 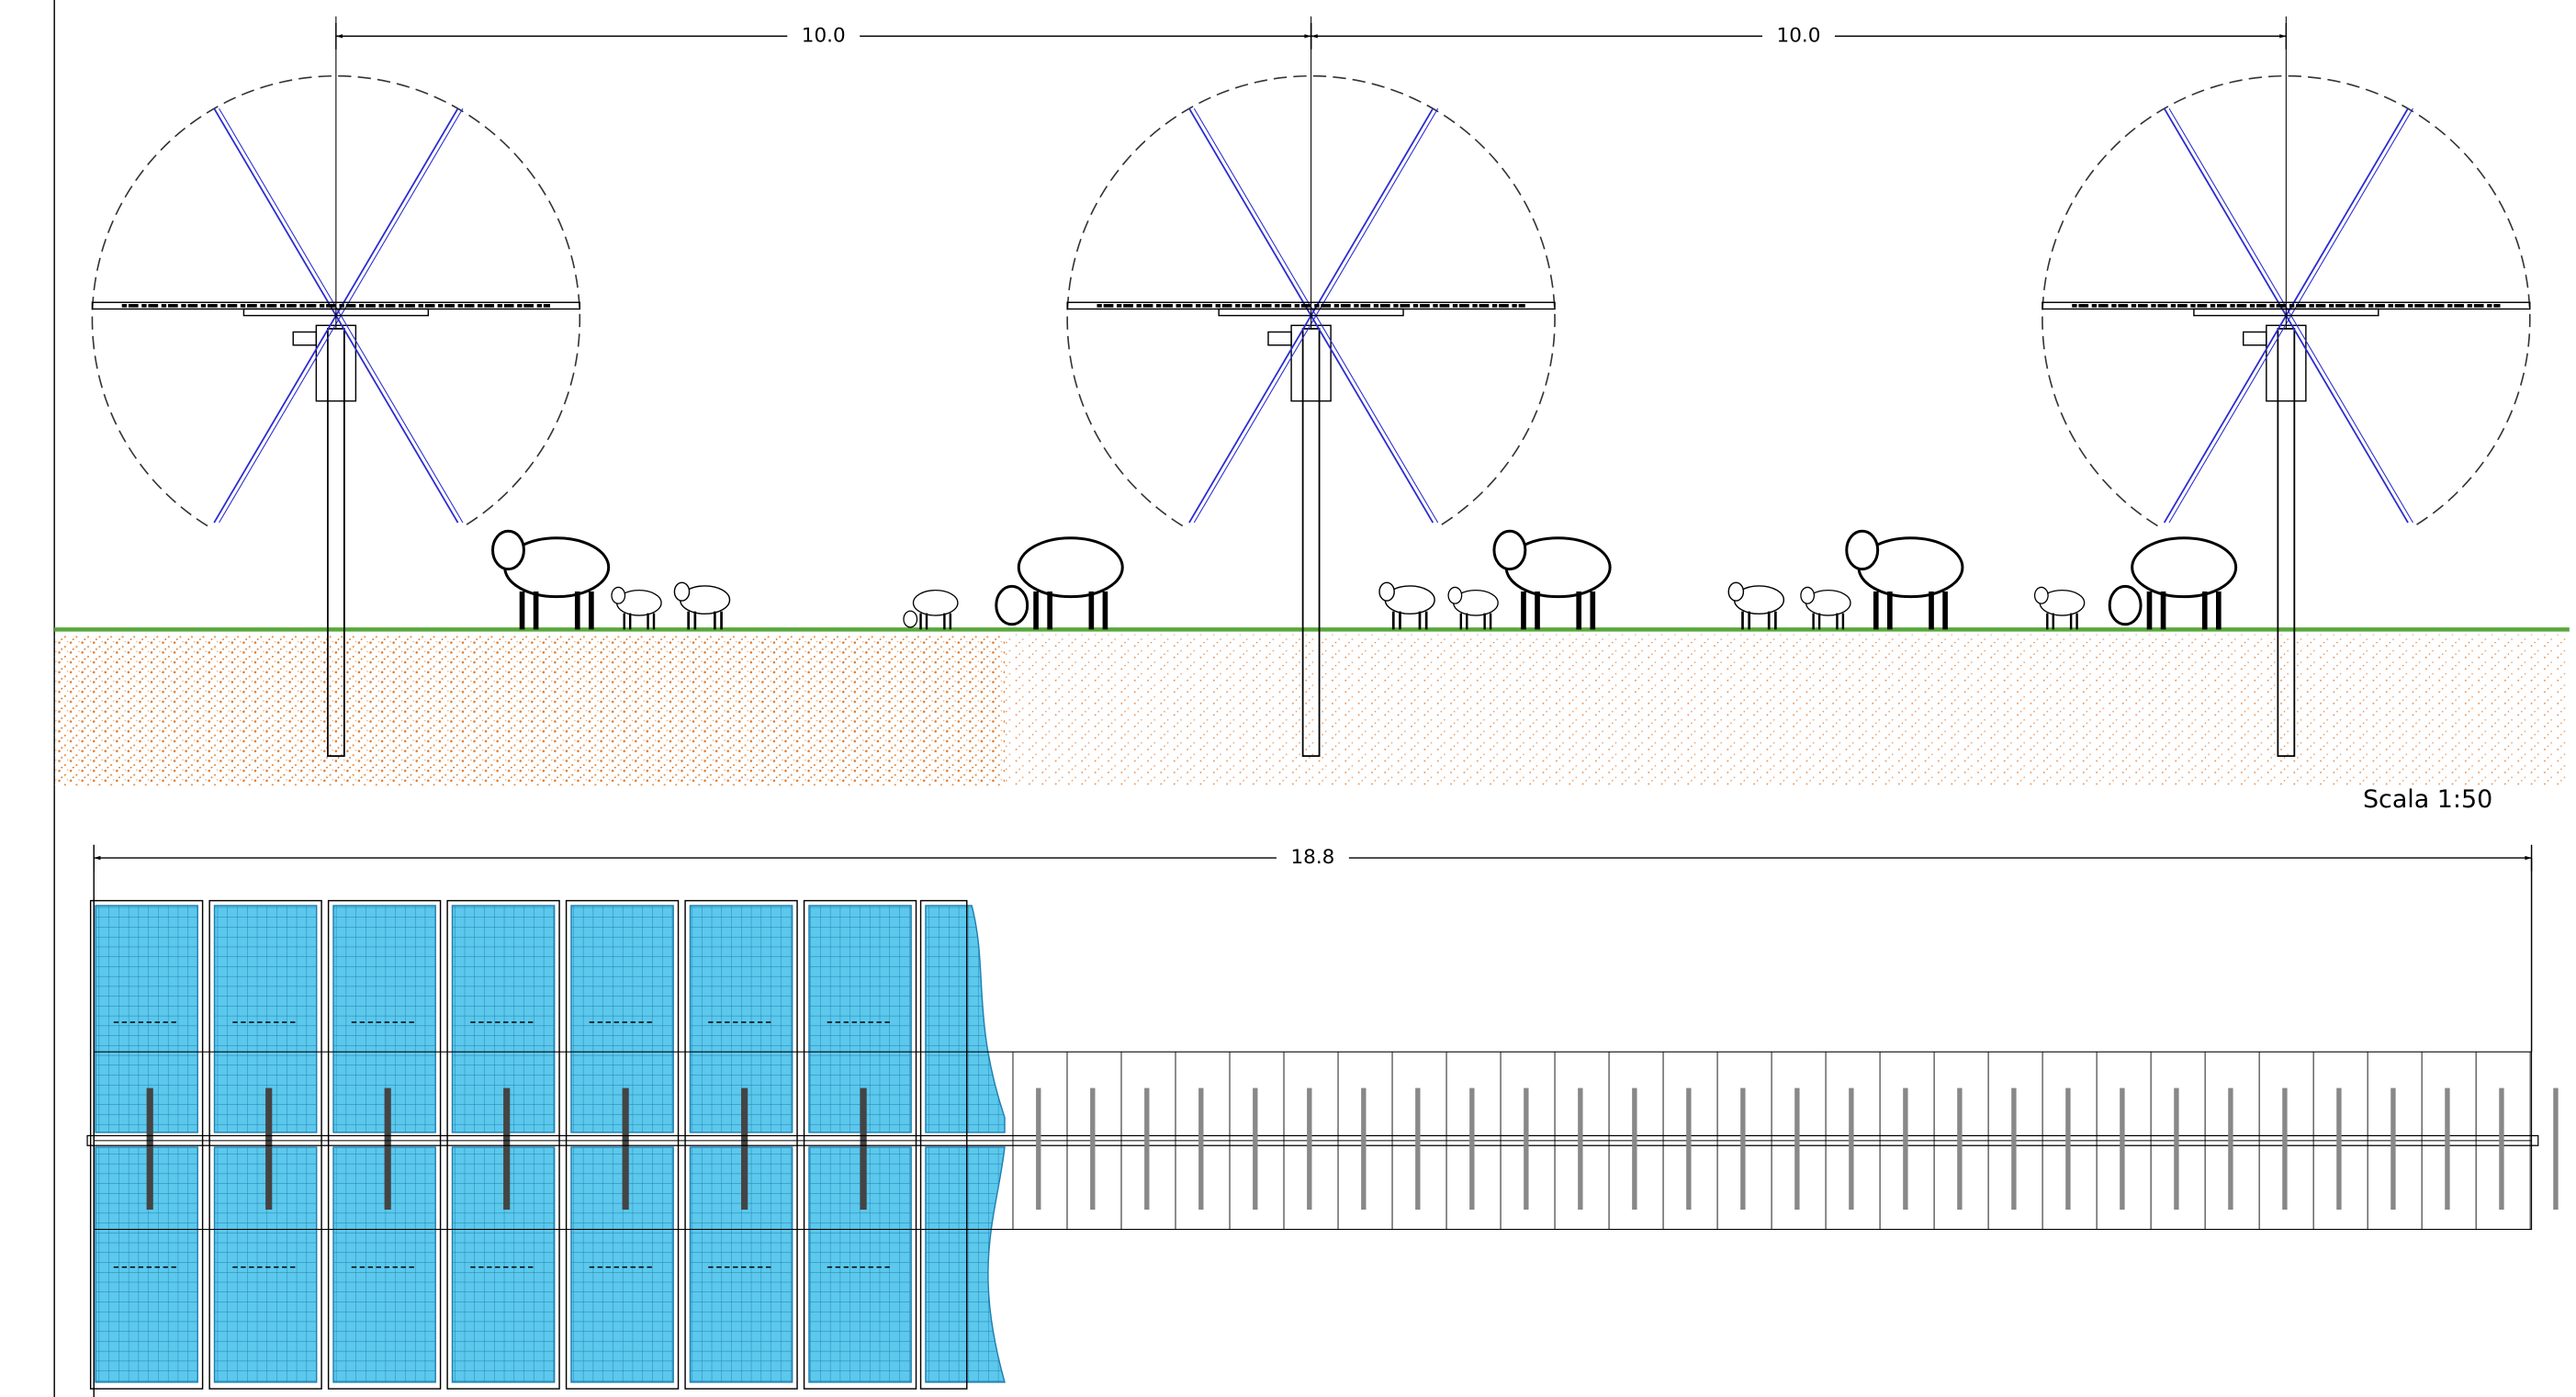 What do you see at coordinates (2427, 799) in the screenshot?
I see `scale-label: Scala 1:50` at bounding box center [2427, 799].